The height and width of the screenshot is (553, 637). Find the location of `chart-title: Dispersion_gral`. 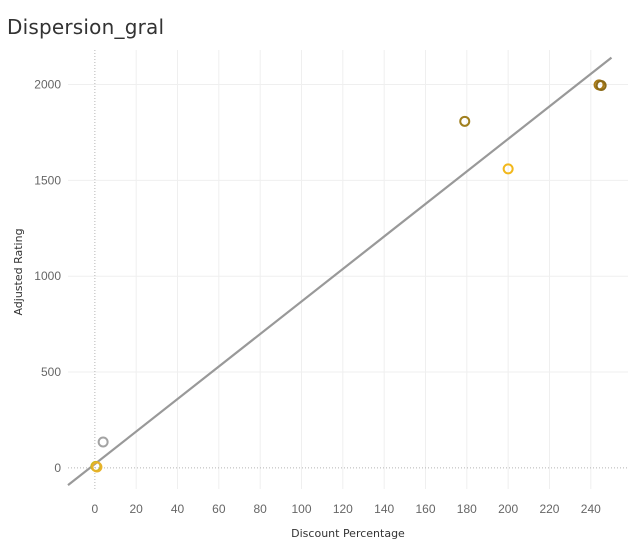

chart-title: Dispersion_gral is located at coordinates (86, 27).